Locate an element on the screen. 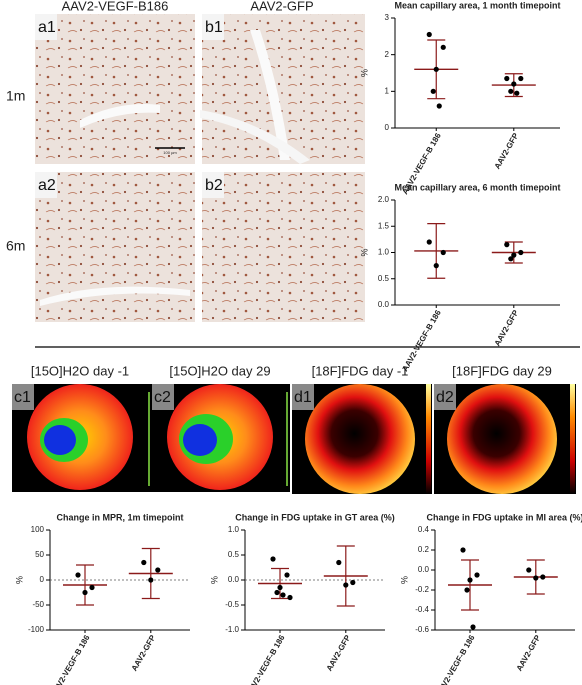  panel-label: b1 is located at coordinates (214, 27).